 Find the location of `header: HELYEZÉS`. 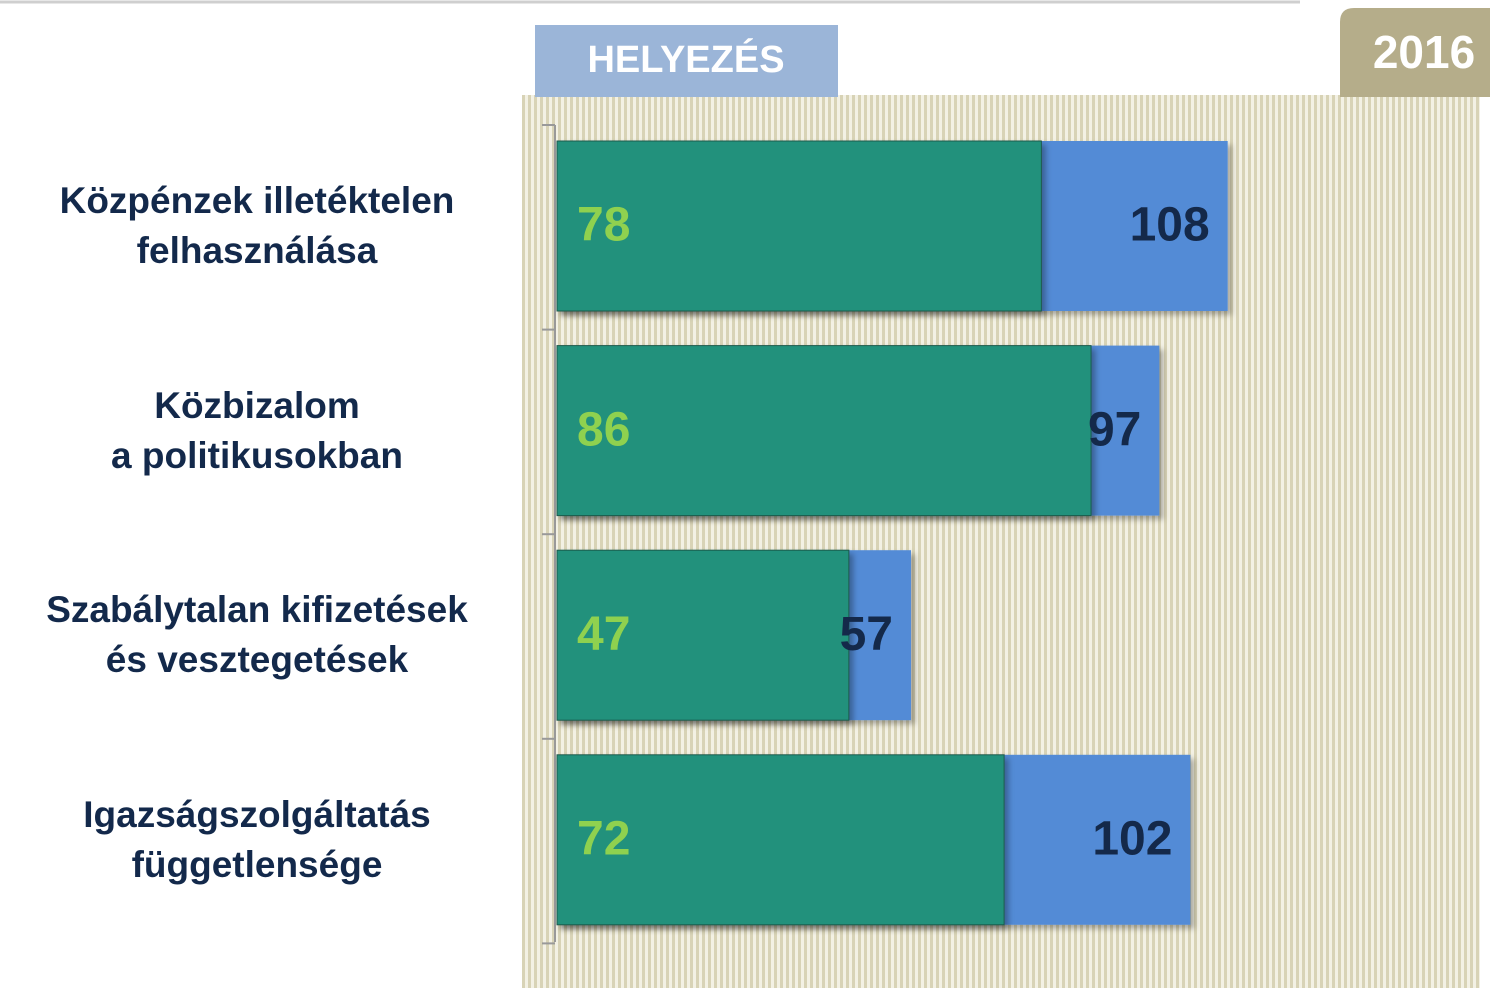

header: HELYEZÉS is located at coordinates (685, 59).